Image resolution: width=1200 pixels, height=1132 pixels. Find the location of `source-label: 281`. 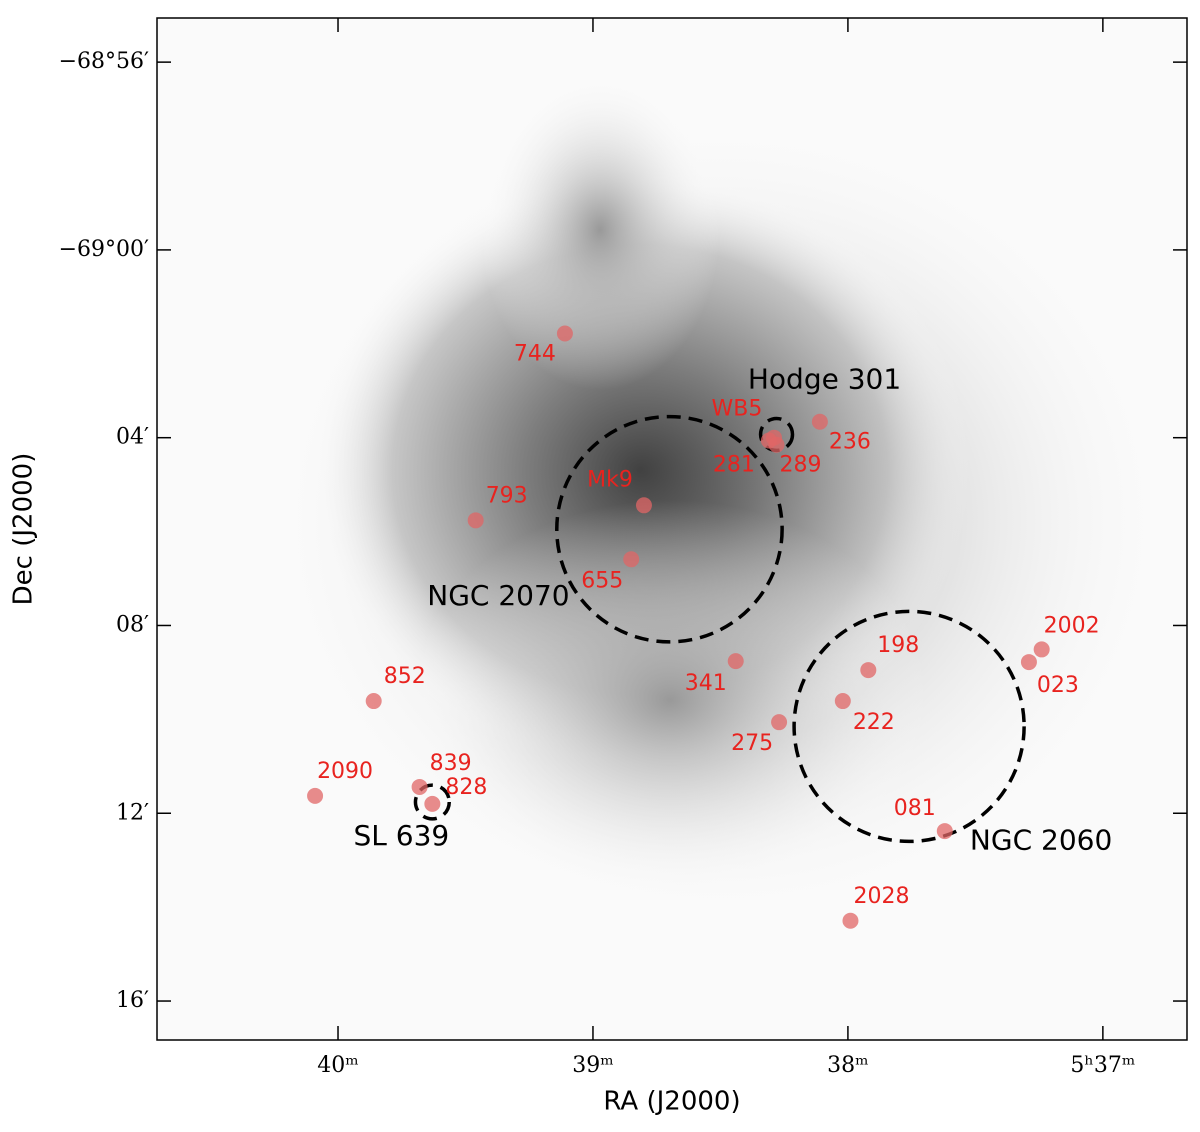

source-label: 281 is located at coordinates (734, 465).